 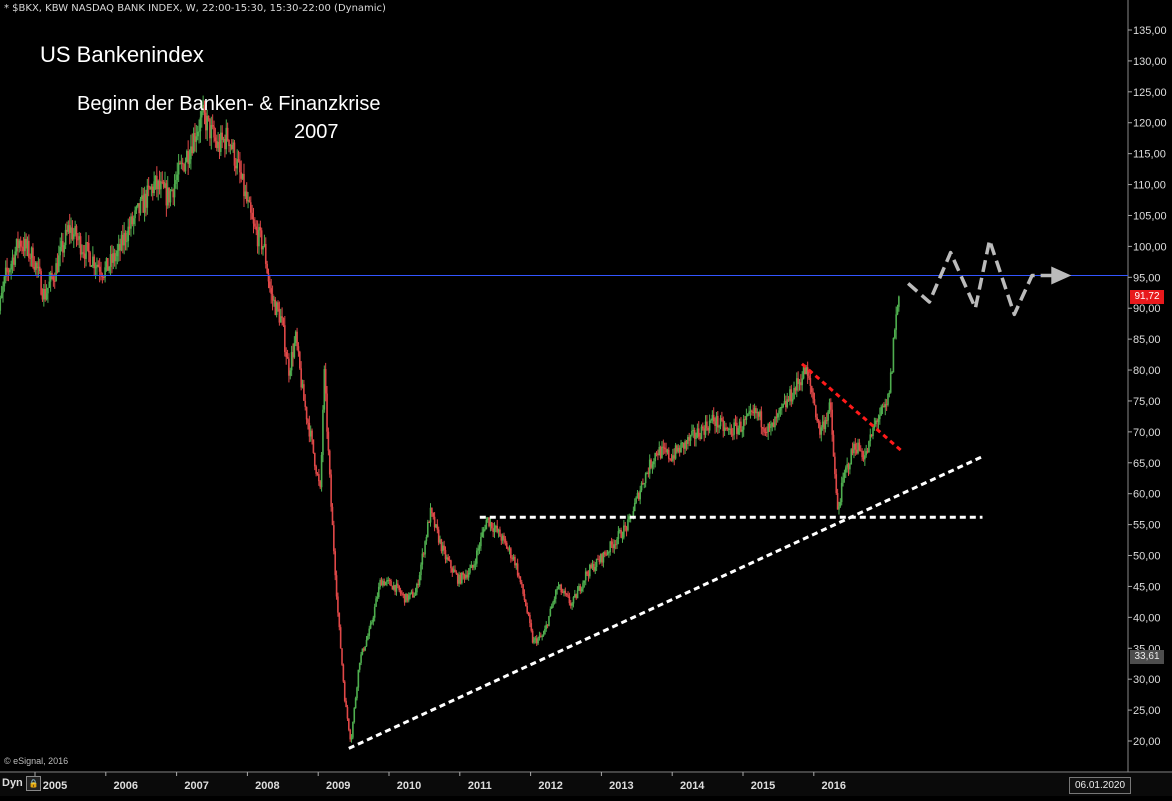 I want to click on x-tick-label: 2007, so click(x=196, y=786).